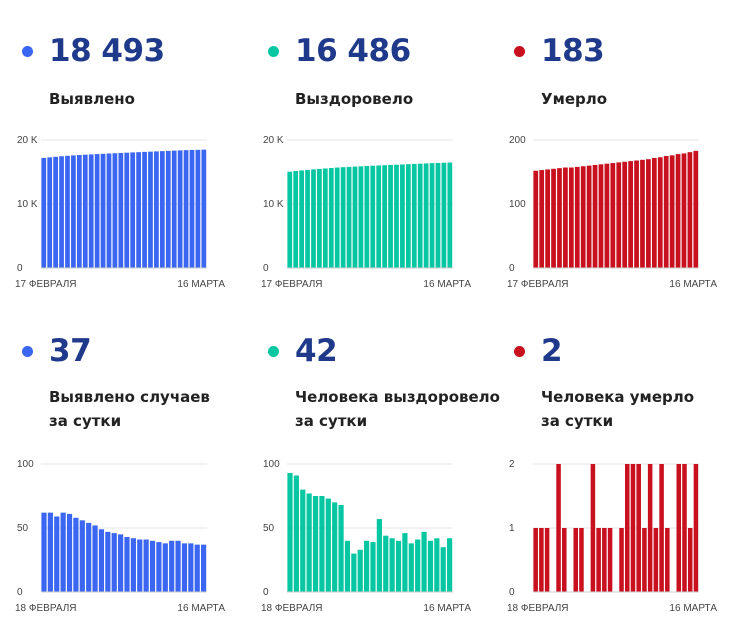  Describe the element at coordinates (573, 51) in the screenshot. I see `total-deaths-value: 183` at that location.